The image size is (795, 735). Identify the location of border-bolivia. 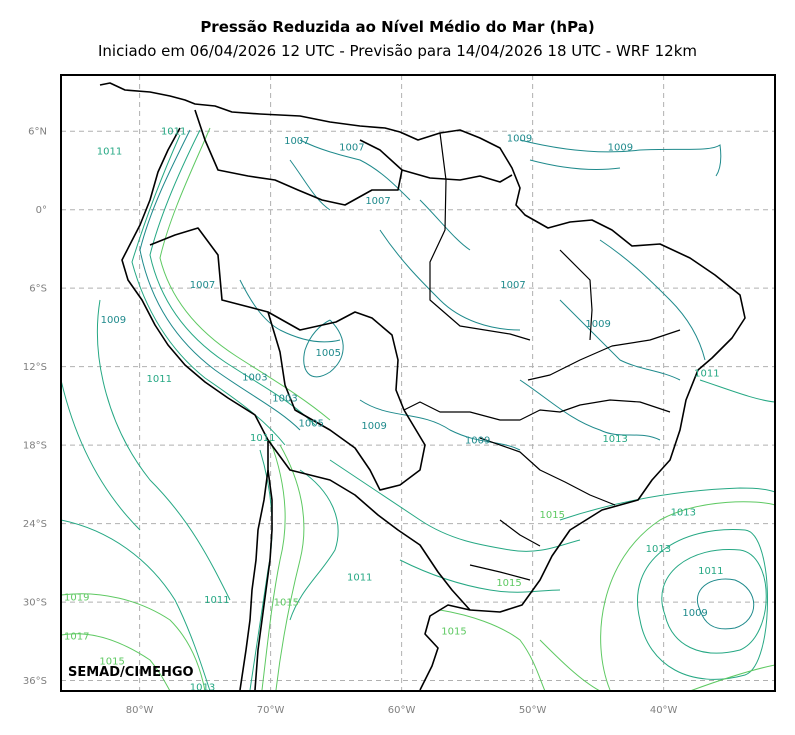
(346, 401).